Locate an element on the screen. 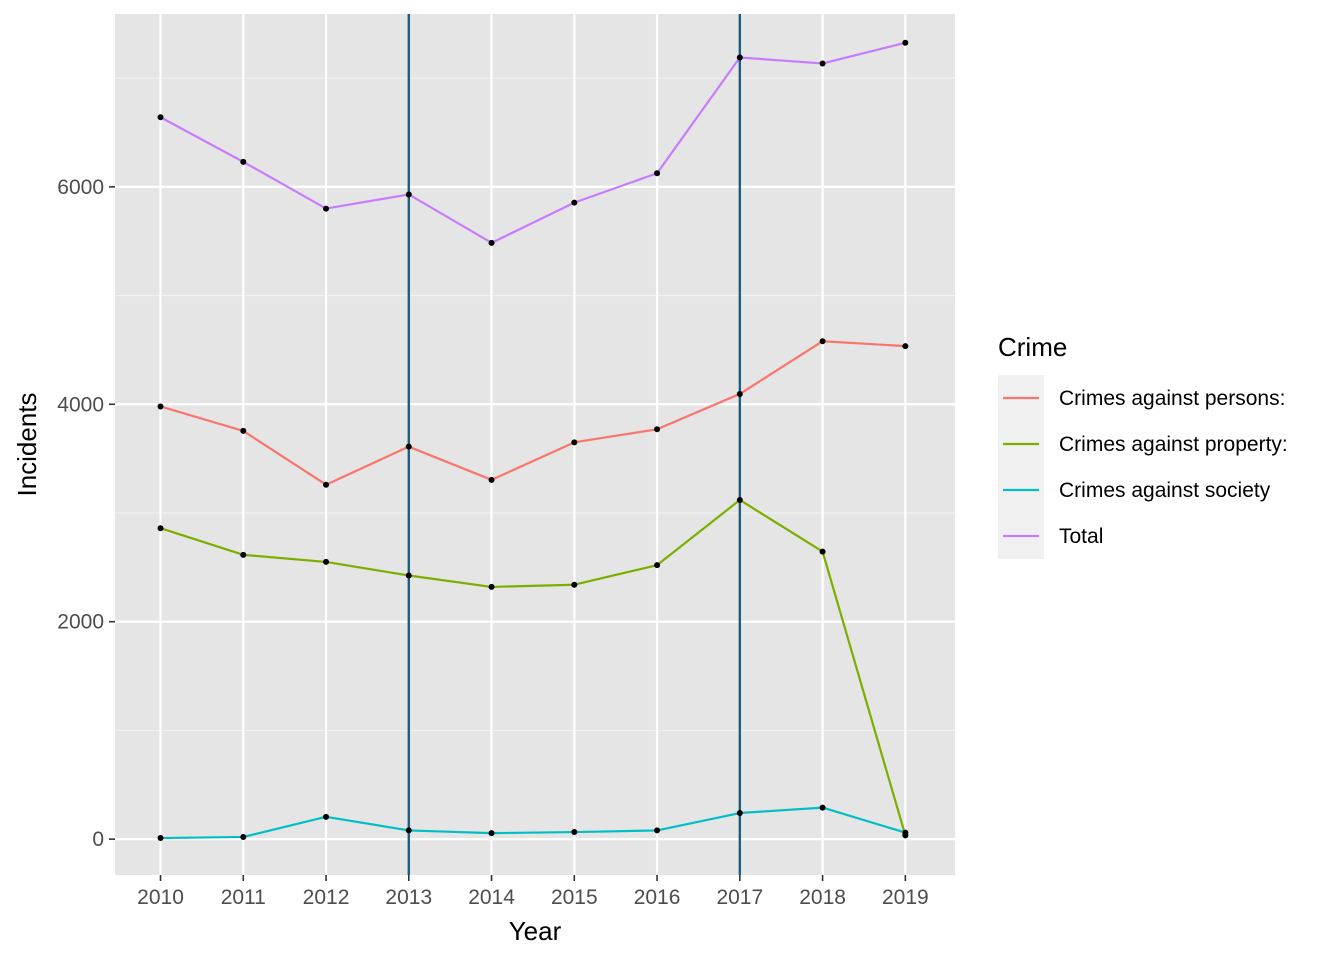 The height and width of the screenshot is (960, 1344). x-tick-label: 2013 is located at coordinates (408, 897).